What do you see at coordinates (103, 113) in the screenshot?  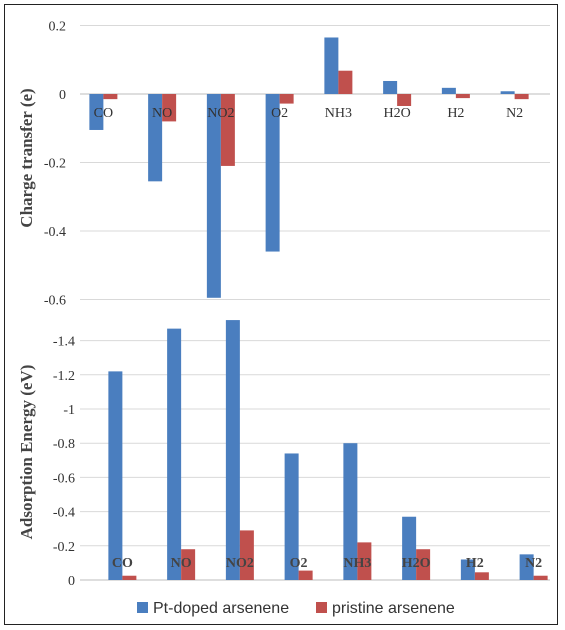 I see `charge-category-label: CO` at bounding box center [103, 113].